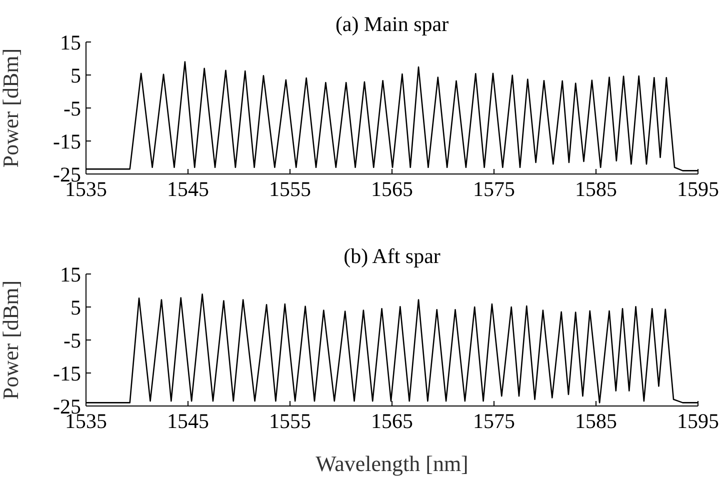  I want to click on chart-title: (a) Main spar, so click(392, 24).